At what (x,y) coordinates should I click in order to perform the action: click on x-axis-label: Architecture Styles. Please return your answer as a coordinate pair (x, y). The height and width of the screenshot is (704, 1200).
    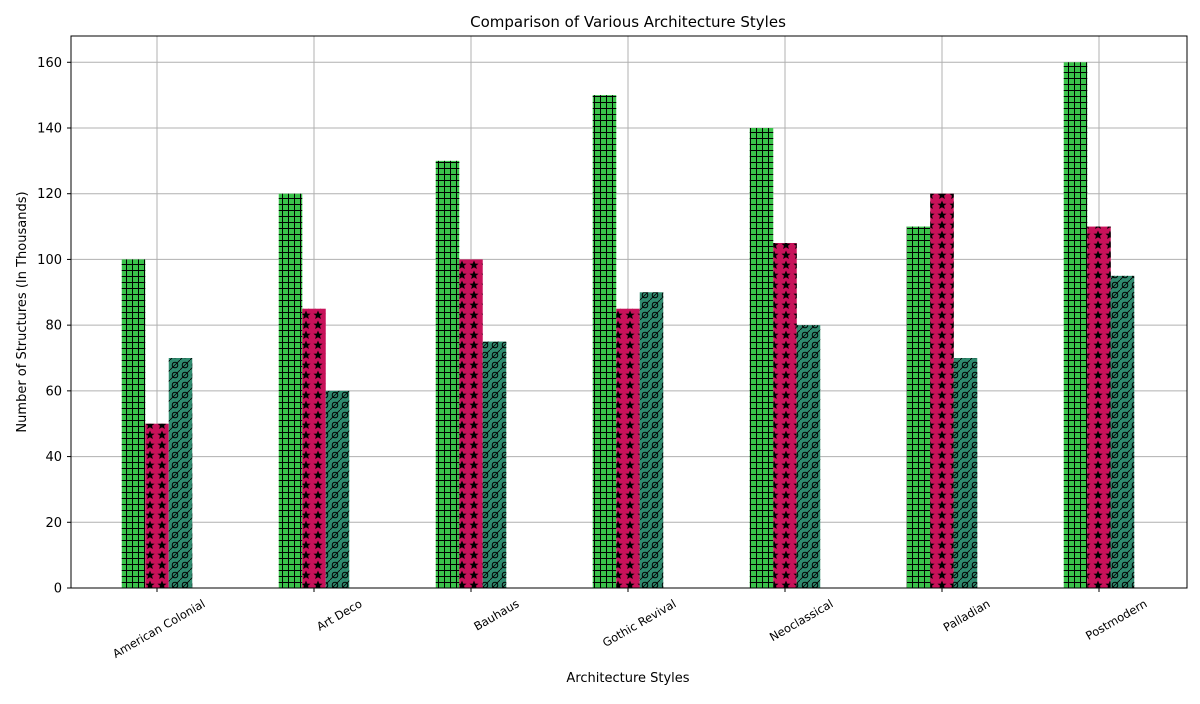
    Looking at the image, I should click on (627, 678).